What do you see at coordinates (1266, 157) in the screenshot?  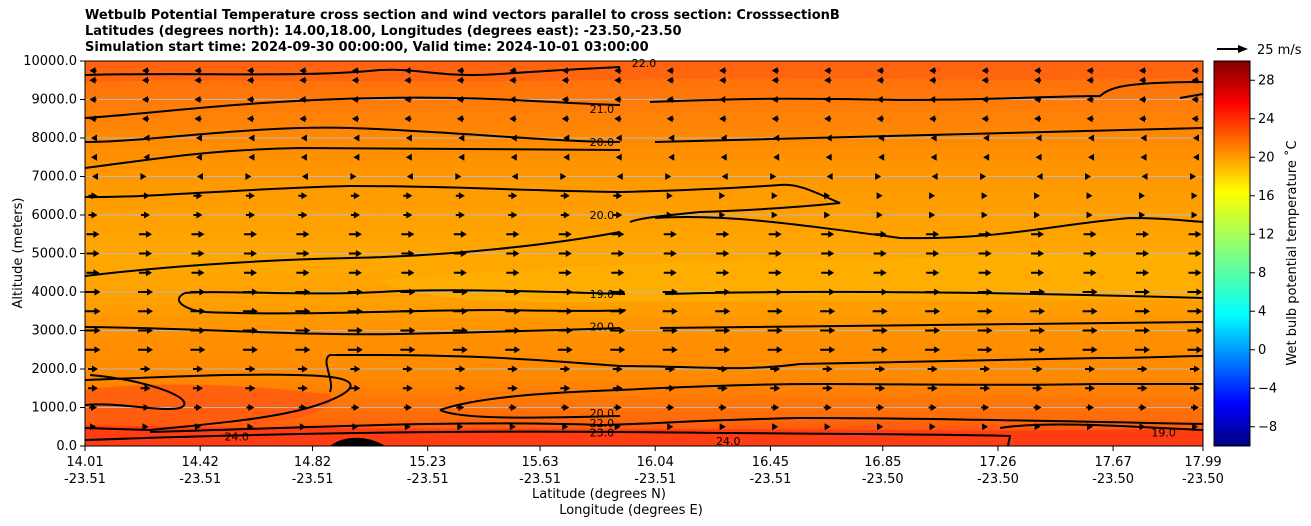 I see `colorbar-tick-label: 20` at bounding box center [1266, 157].